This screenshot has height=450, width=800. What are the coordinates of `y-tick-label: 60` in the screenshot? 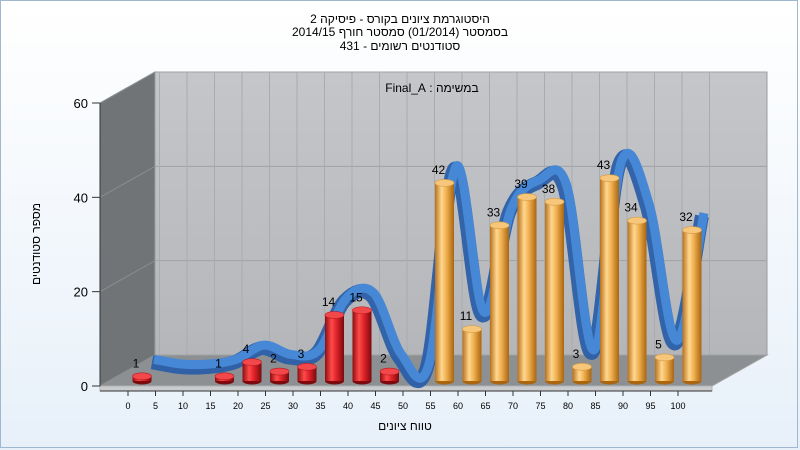 It's located at (81, 103).